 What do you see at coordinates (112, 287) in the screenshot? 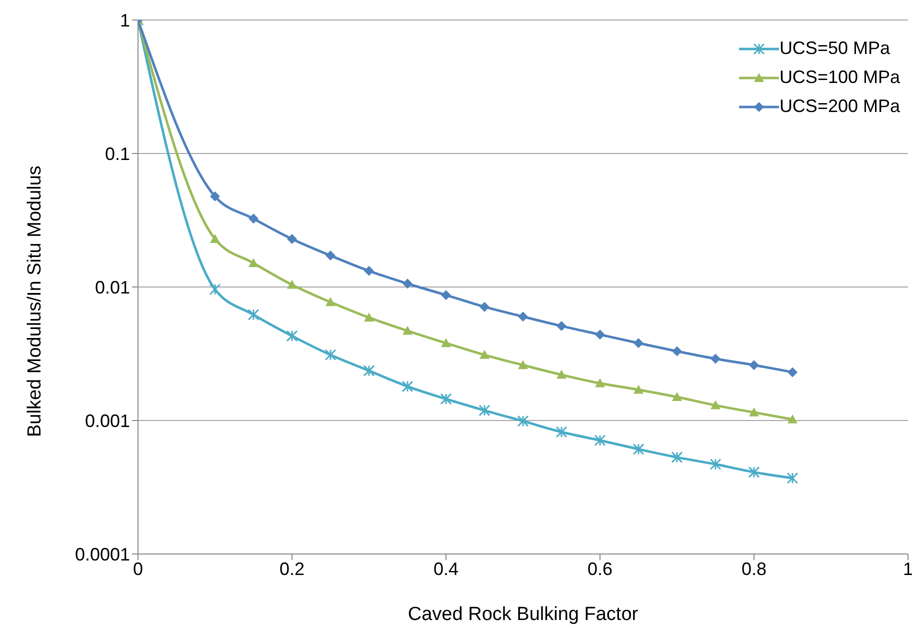
I see `y-tick-label: 0.01` at bounding box center [112, 287].